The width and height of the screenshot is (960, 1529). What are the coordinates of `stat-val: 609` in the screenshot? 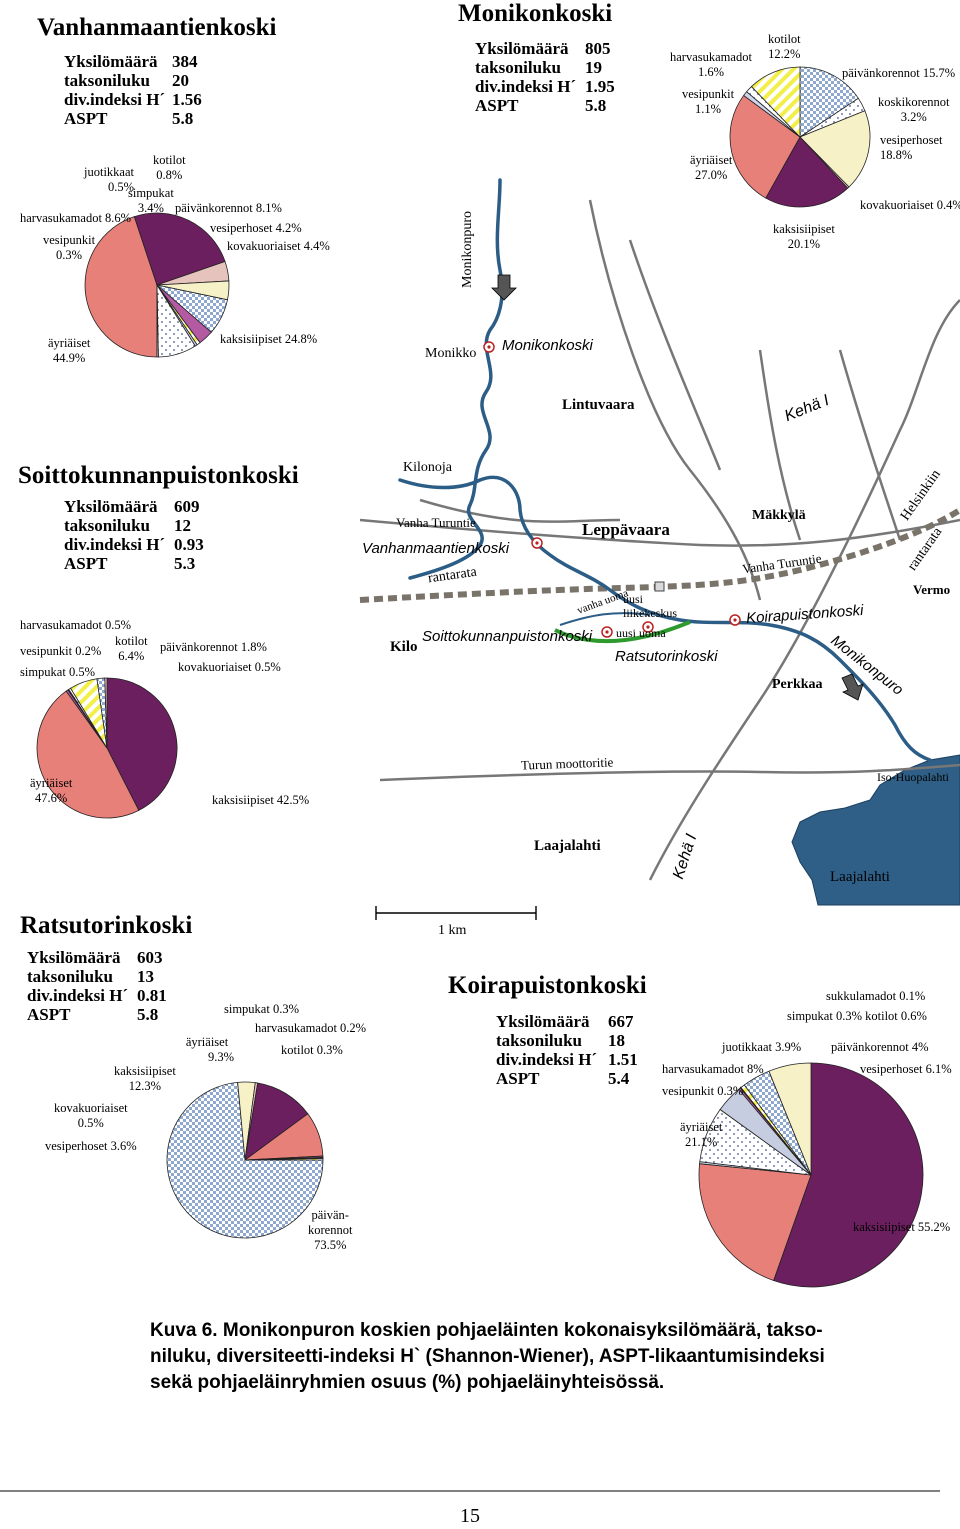 It's located at (187, 506).